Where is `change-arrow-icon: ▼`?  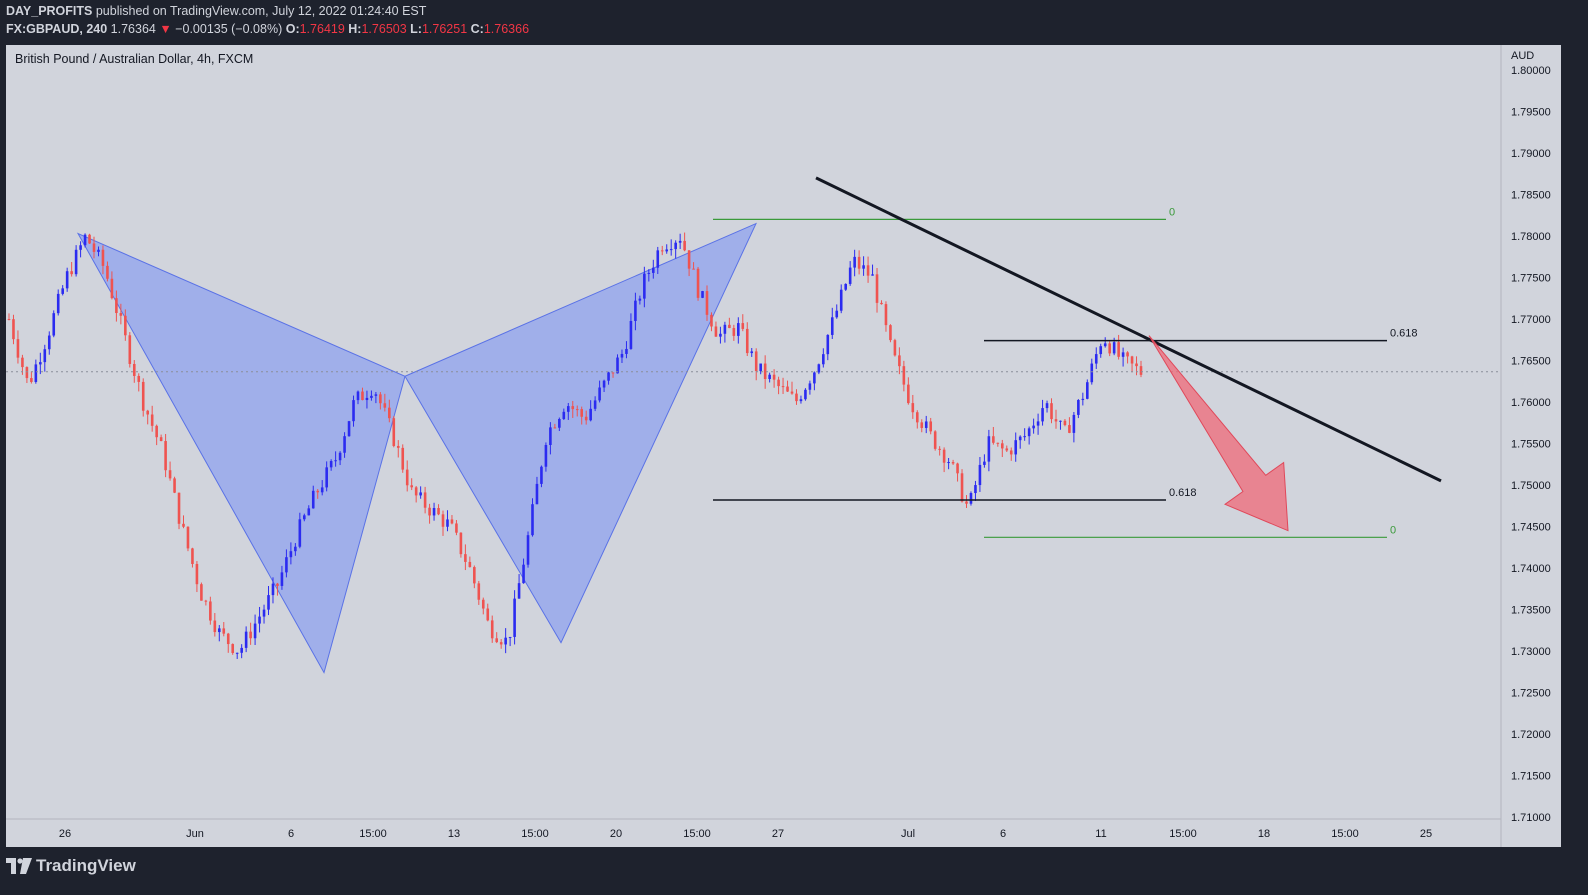
change-arrow-icon: ▼ is located at coordinates (165, 29).